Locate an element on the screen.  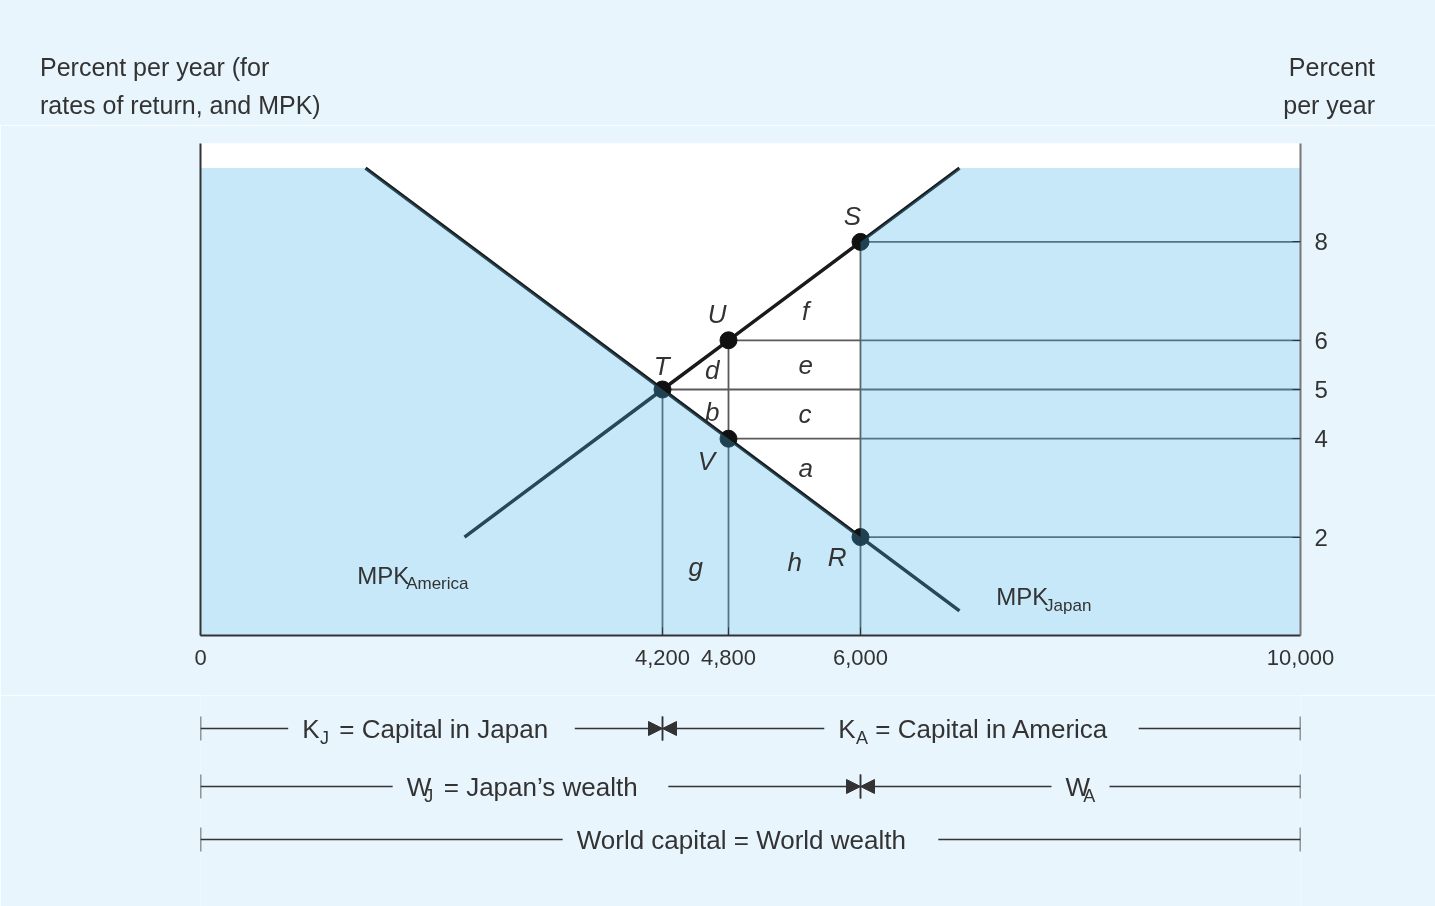
x-tick-label: 4,200 is located at coordinates (662, 657).